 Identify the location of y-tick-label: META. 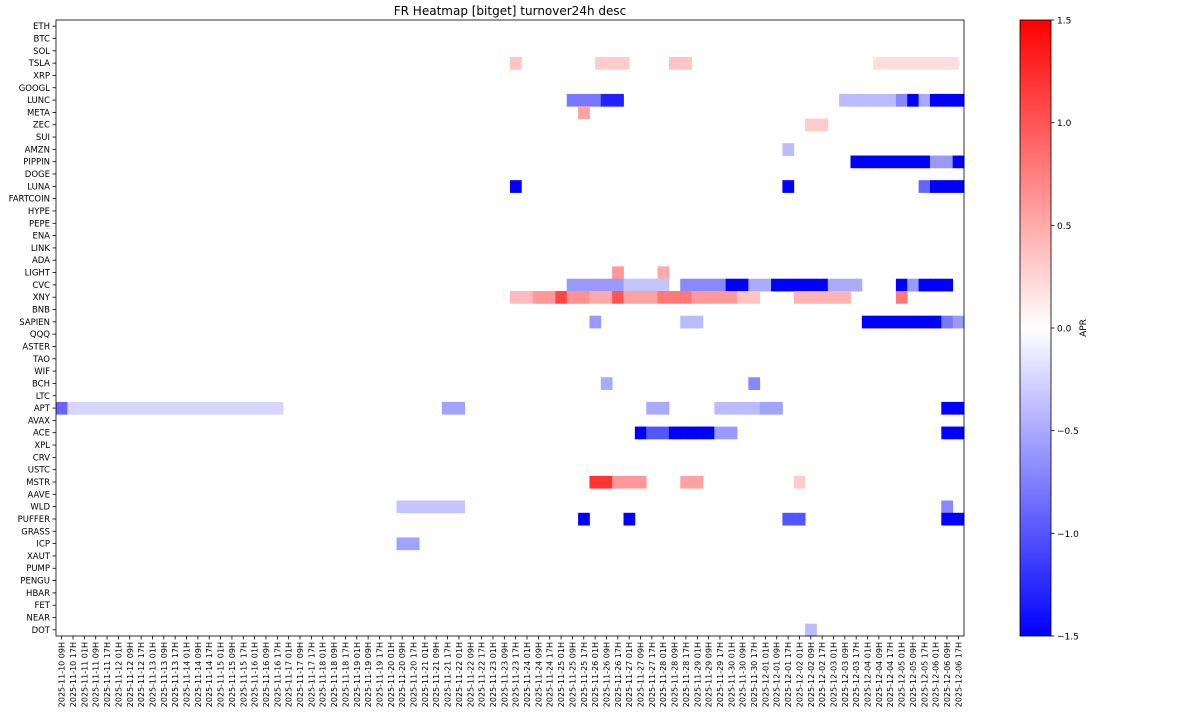
(38, 113).